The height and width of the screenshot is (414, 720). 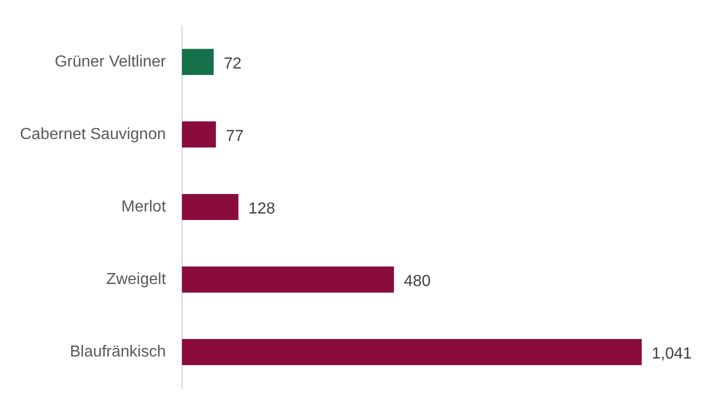 What do you see at coordinates (672, 354) in the screenshot?
I see `data-label: 1,041` at bounding box center [672, 354].